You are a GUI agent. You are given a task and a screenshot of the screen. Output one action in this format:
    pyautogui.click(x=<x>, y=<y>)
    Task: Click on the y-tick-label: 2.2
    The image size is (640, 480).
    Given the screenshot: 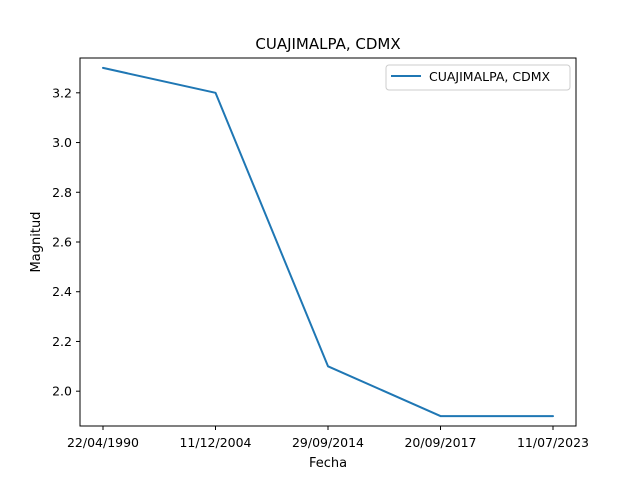 What is the action you would take?
    pyautogui.click(x=62, y=341)
    